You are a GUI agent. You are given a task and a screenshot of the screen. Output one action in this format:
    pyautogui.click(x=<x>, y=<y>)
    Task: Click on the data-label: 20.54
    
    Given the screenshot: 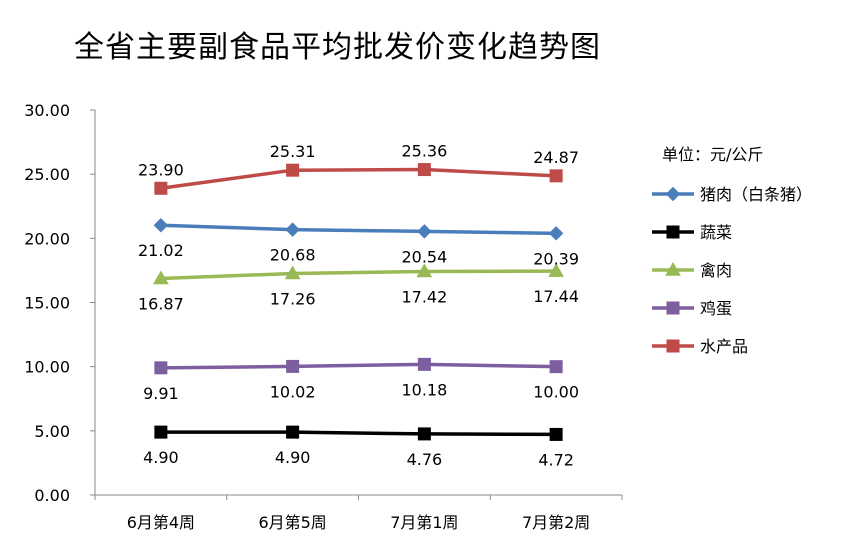 What is the action you would take?
    pyautogui.click(x=424, y=256)
    